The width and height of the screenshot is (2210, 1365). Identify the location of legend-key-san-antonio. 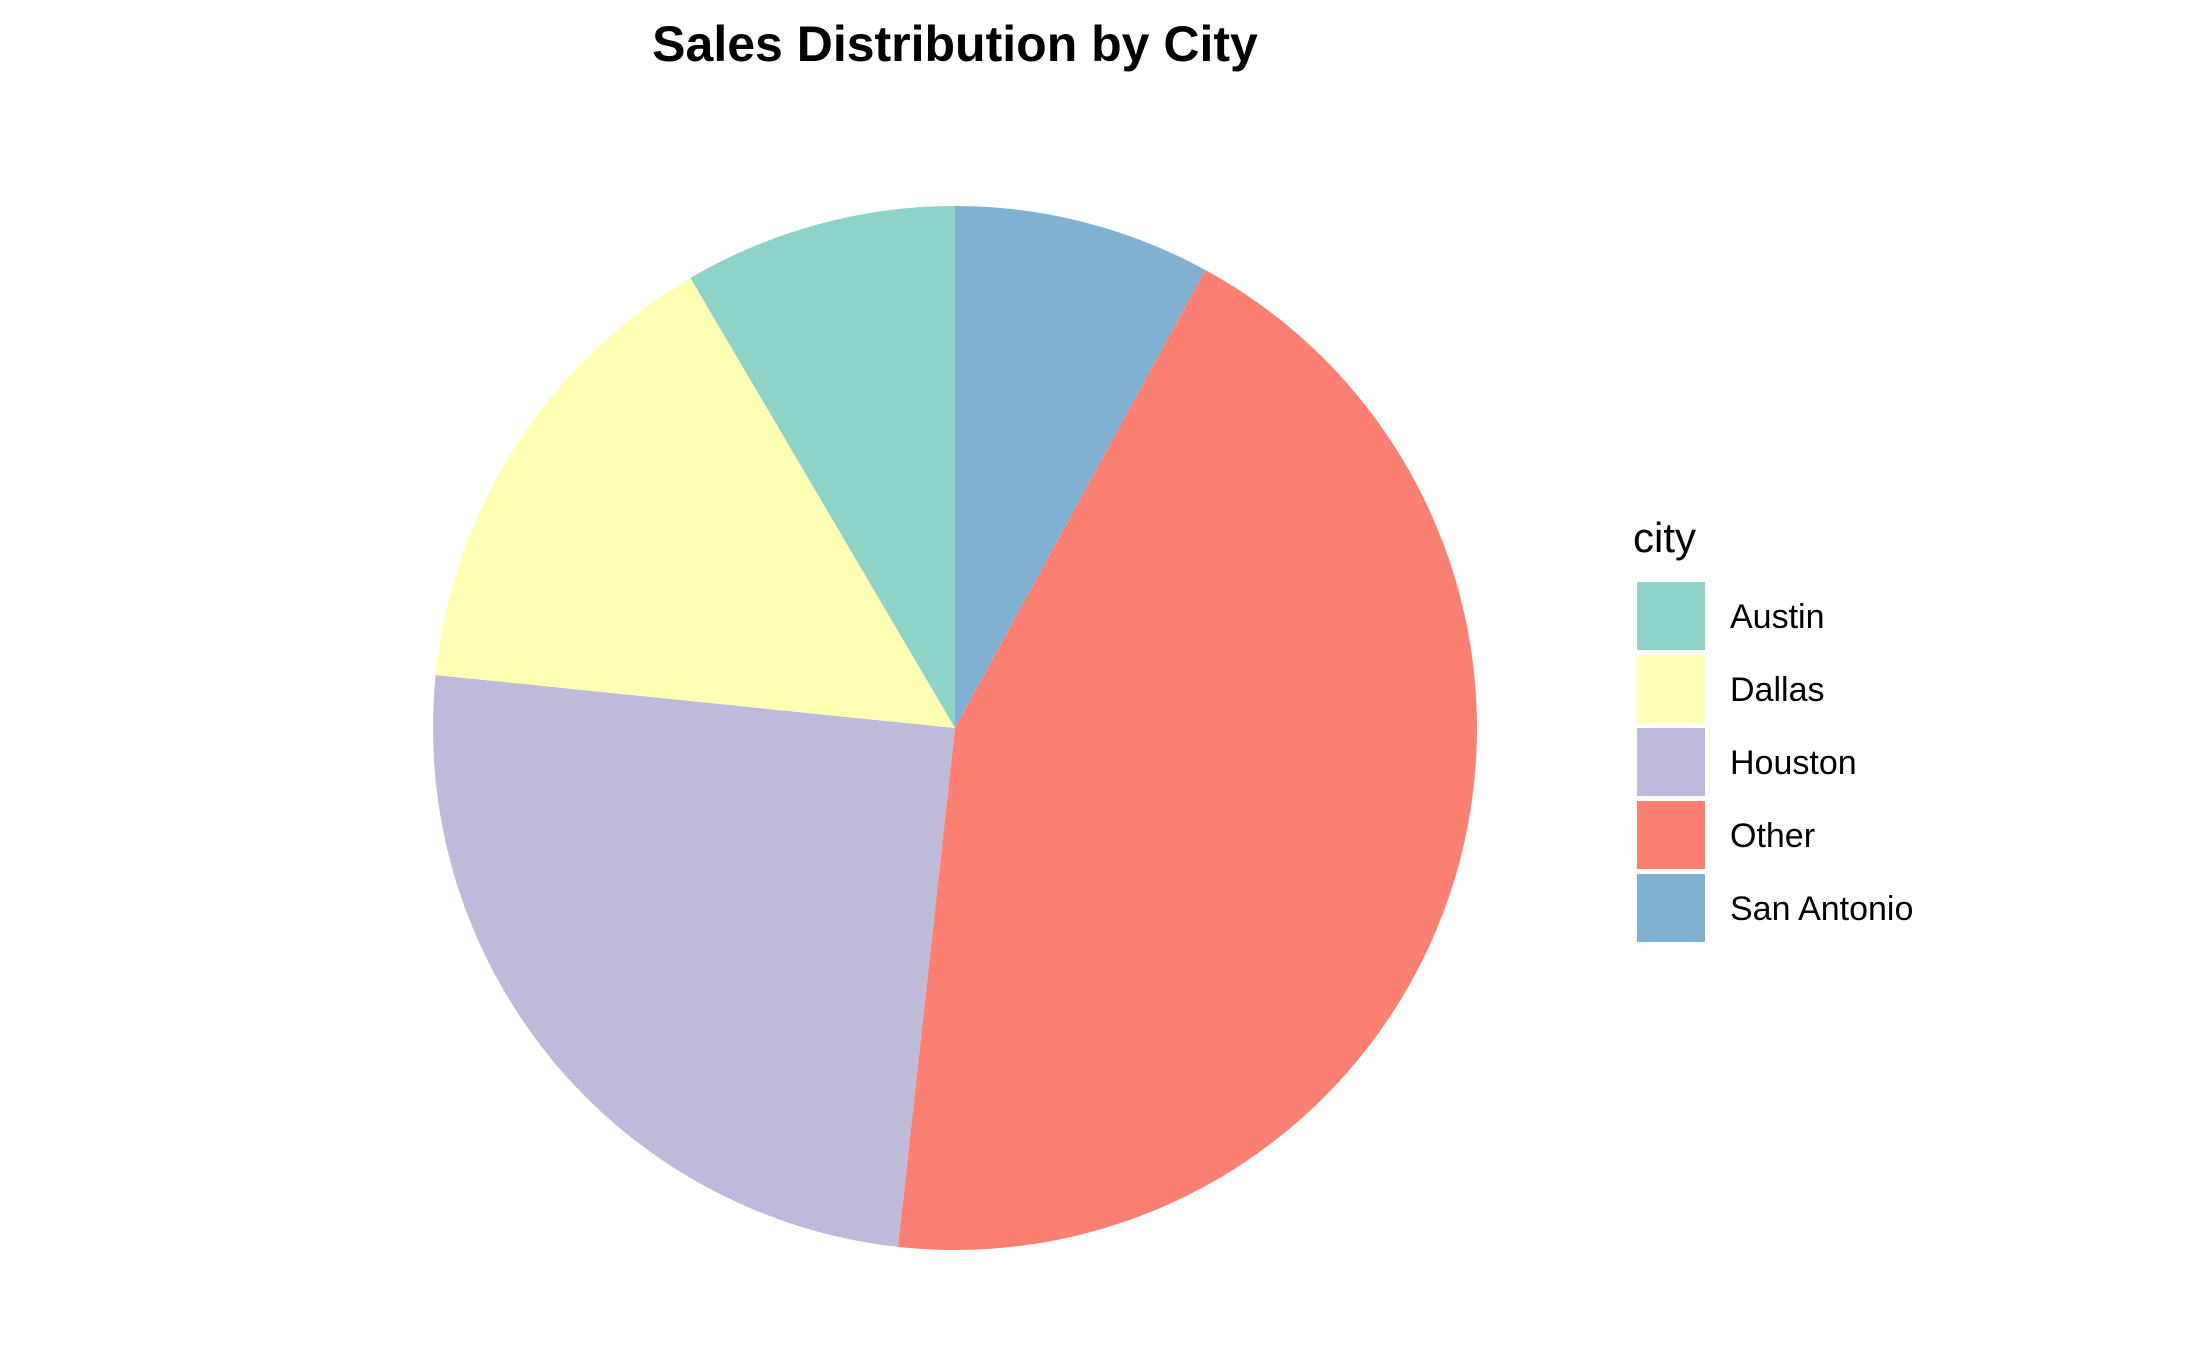
(1671, 908).